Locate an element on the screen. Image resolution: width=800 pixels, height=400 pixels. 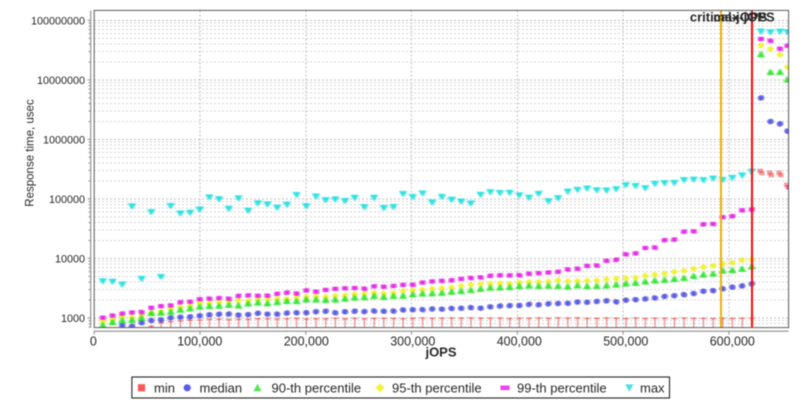
svg-text: 1000000 is located at coordinates (64, 141).